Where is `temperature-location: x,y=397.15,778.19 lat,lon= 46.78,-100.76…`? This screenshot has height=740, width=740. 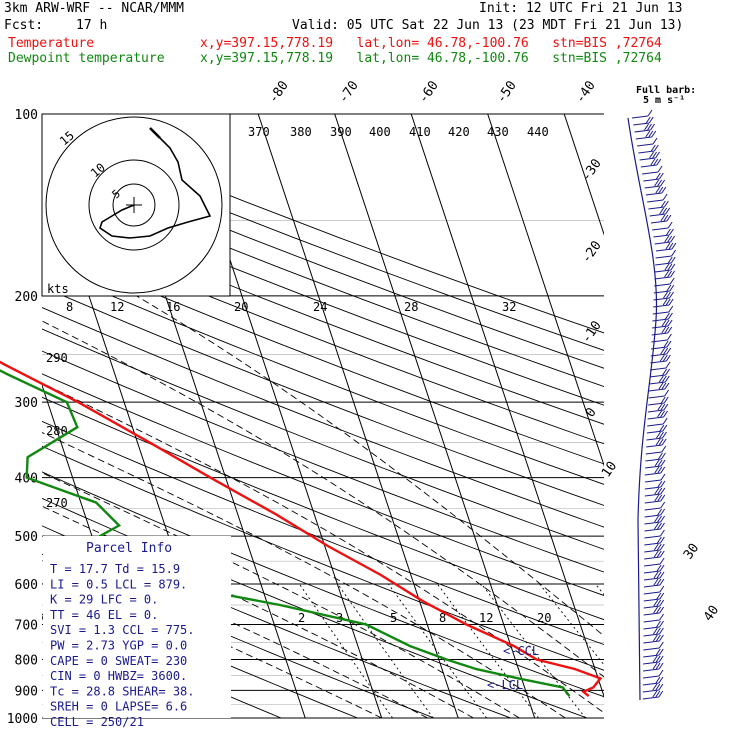
temperature-location: x,y=397.15,778.19 lat,lon= 46.78,-100.76… is located at coordinates (431, 43).